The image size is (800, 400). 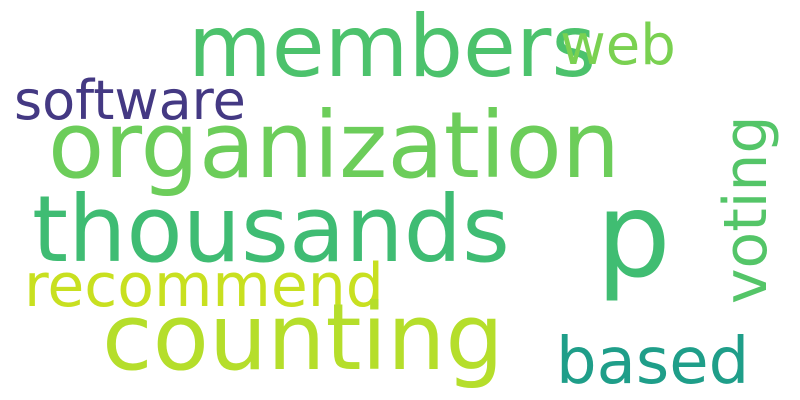 What do you see at coordinates (618, 45) in the screenshot?
I see `word-web: web` at bounding box center [618, 45].